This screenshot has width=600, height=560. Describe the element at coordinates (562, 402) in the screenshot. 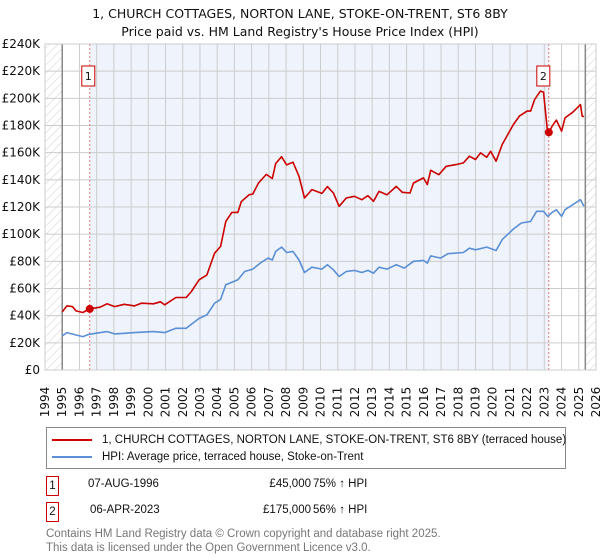

I see `x-tick-label: 2024` at that location.